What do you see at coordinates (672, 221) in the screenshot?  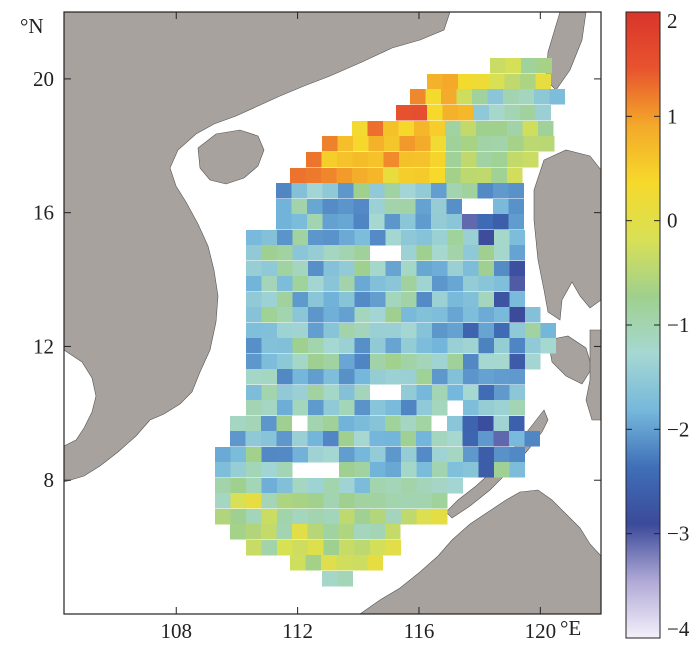 I see `colorbar-tick-label: 0` at bounding box center [672, 221].